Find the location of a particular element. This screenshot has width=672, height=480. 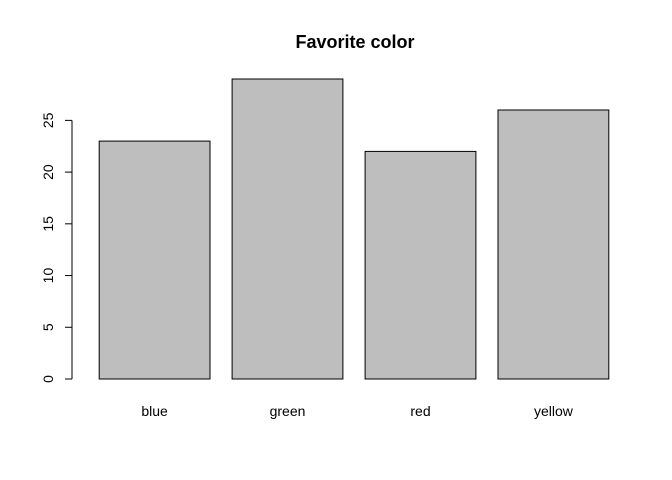

y-tick-label-25: 25 is located at coordinates (48, 120).